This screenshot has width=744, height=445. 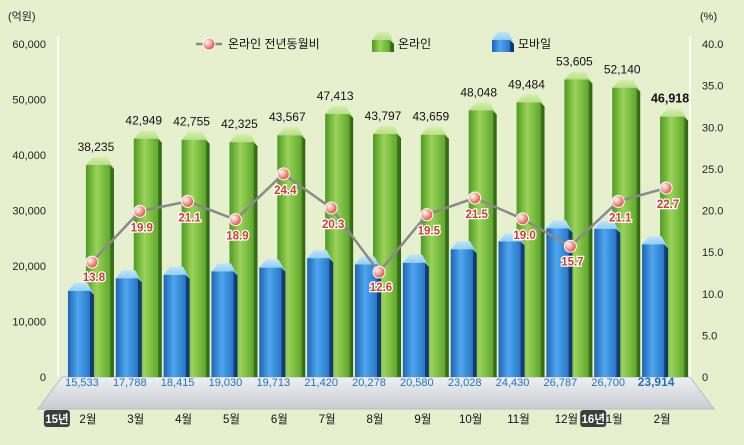 What do you see at coordinates (470, 419) in the screenshot?
I see `x-tick-label: 10월` at bounding box center [470, 419].